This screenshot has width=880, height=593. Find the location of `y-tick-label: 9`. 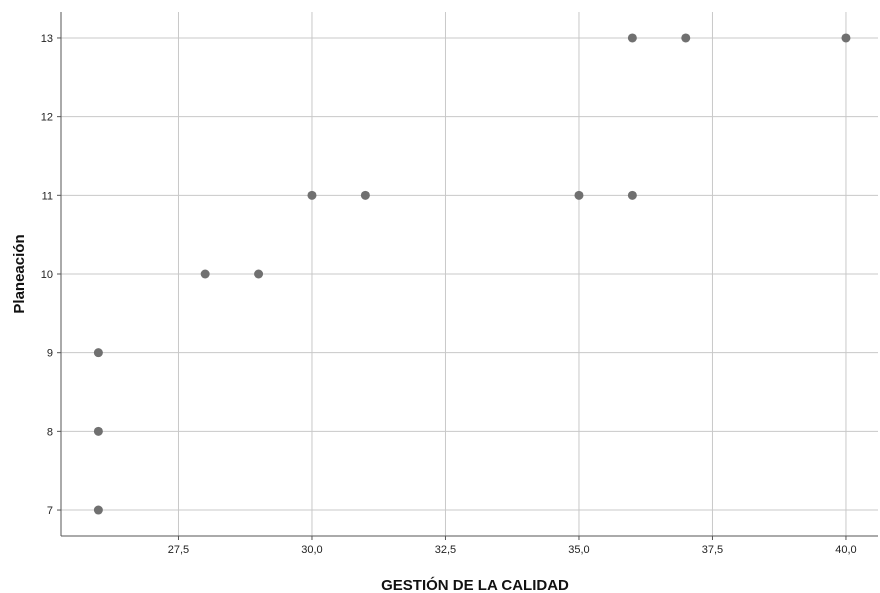

y-tick-label: 9 is located at coordinates (50, 354).